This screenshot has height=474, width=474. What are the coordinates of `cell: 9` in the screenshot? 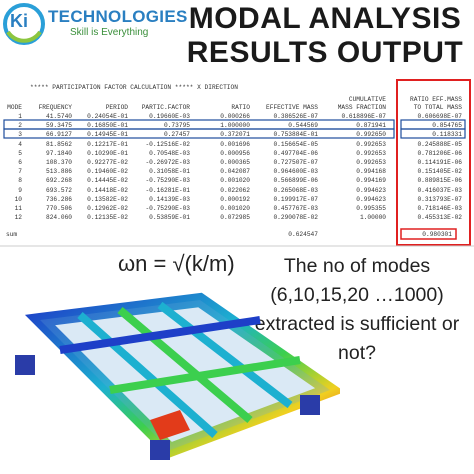 It's located at (20, 190).